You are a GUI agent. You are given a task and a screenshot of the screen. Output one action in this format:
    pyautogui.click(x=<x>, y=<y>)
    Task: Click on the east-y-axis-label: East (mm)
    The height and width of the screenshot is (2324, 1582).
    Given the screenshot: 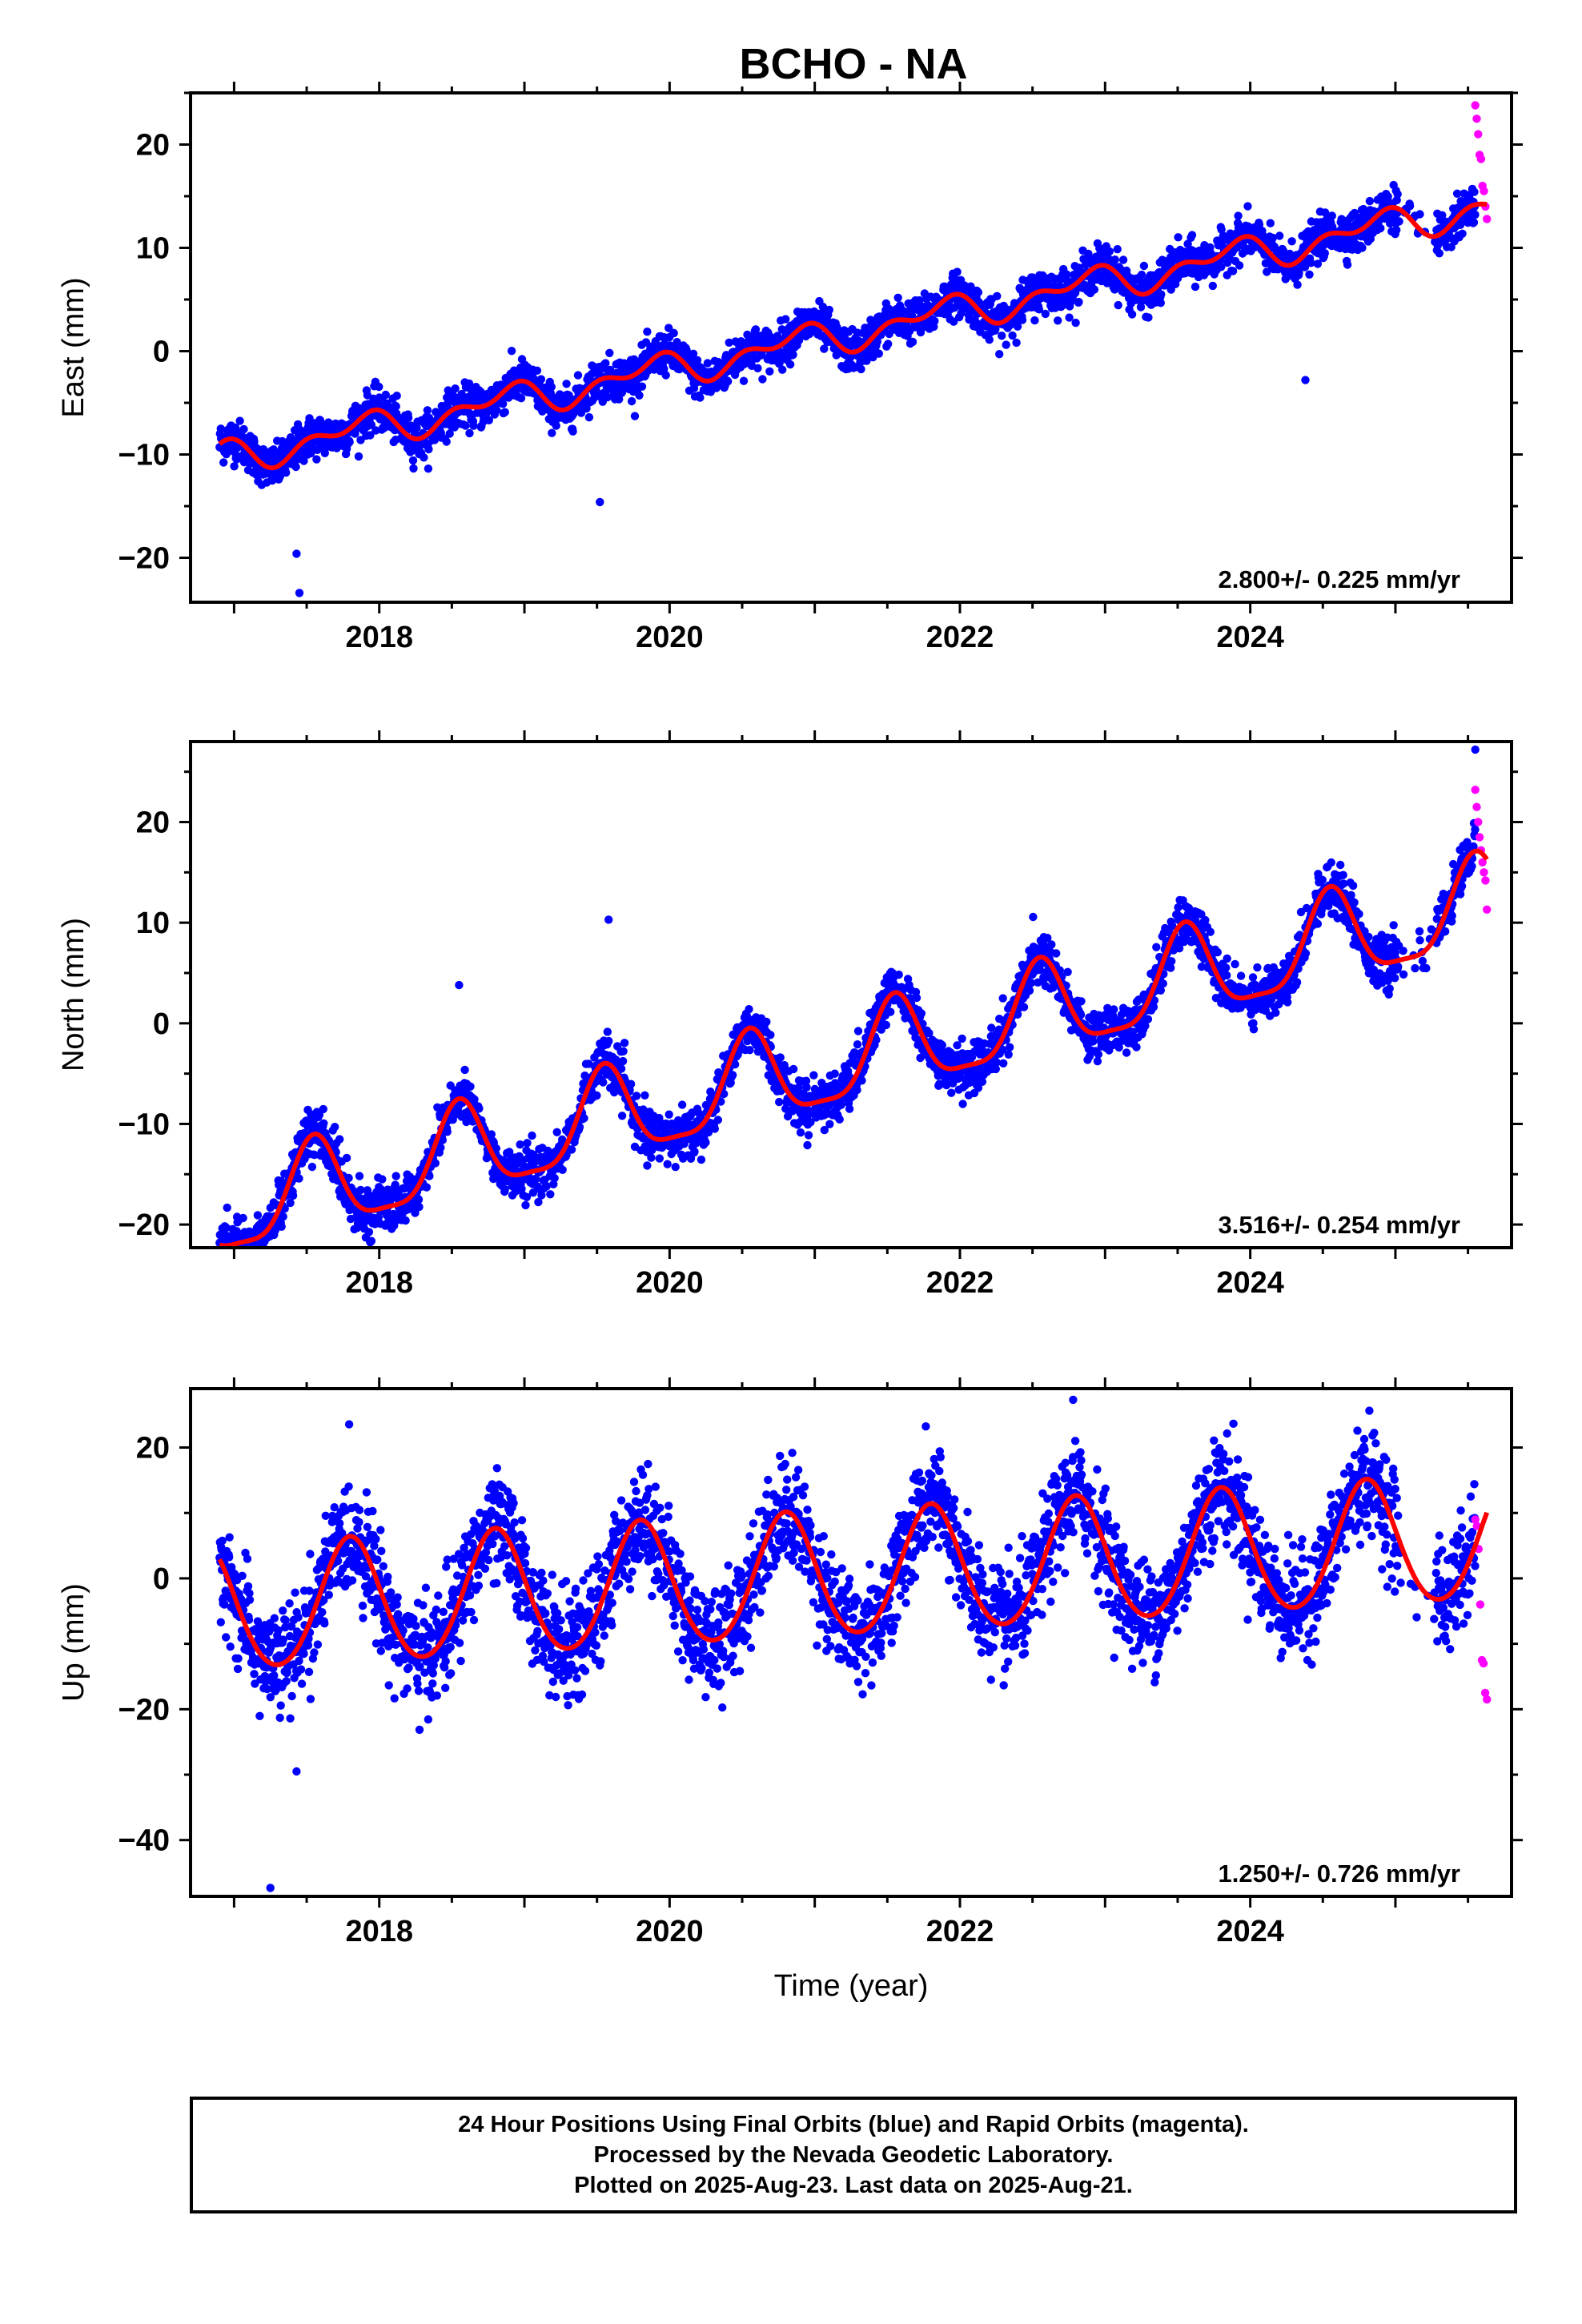 What is the action you would take?
    pyautogui.click(x=74, y=347)
    